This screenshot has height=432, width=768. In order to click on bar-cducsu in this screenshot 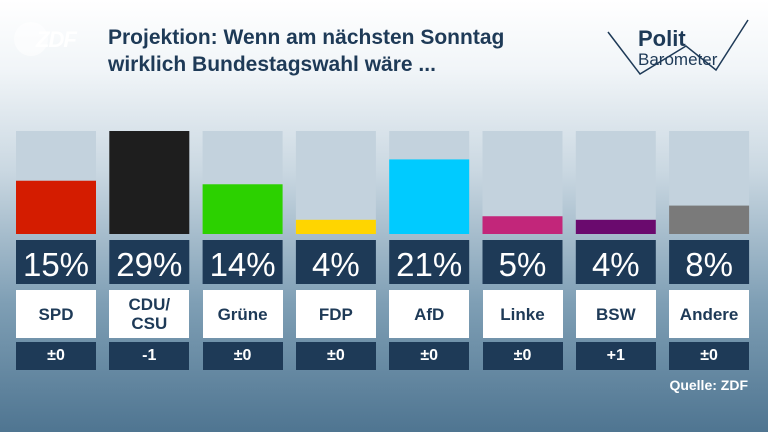, I will do `click(149, 182)`.